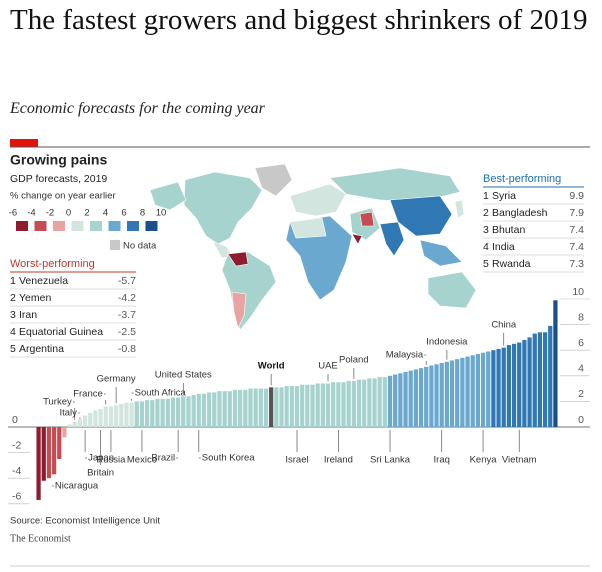  Describe the element at coordinates (576, 230) in the screenshot. I see `list-value: 7.4` at that location.